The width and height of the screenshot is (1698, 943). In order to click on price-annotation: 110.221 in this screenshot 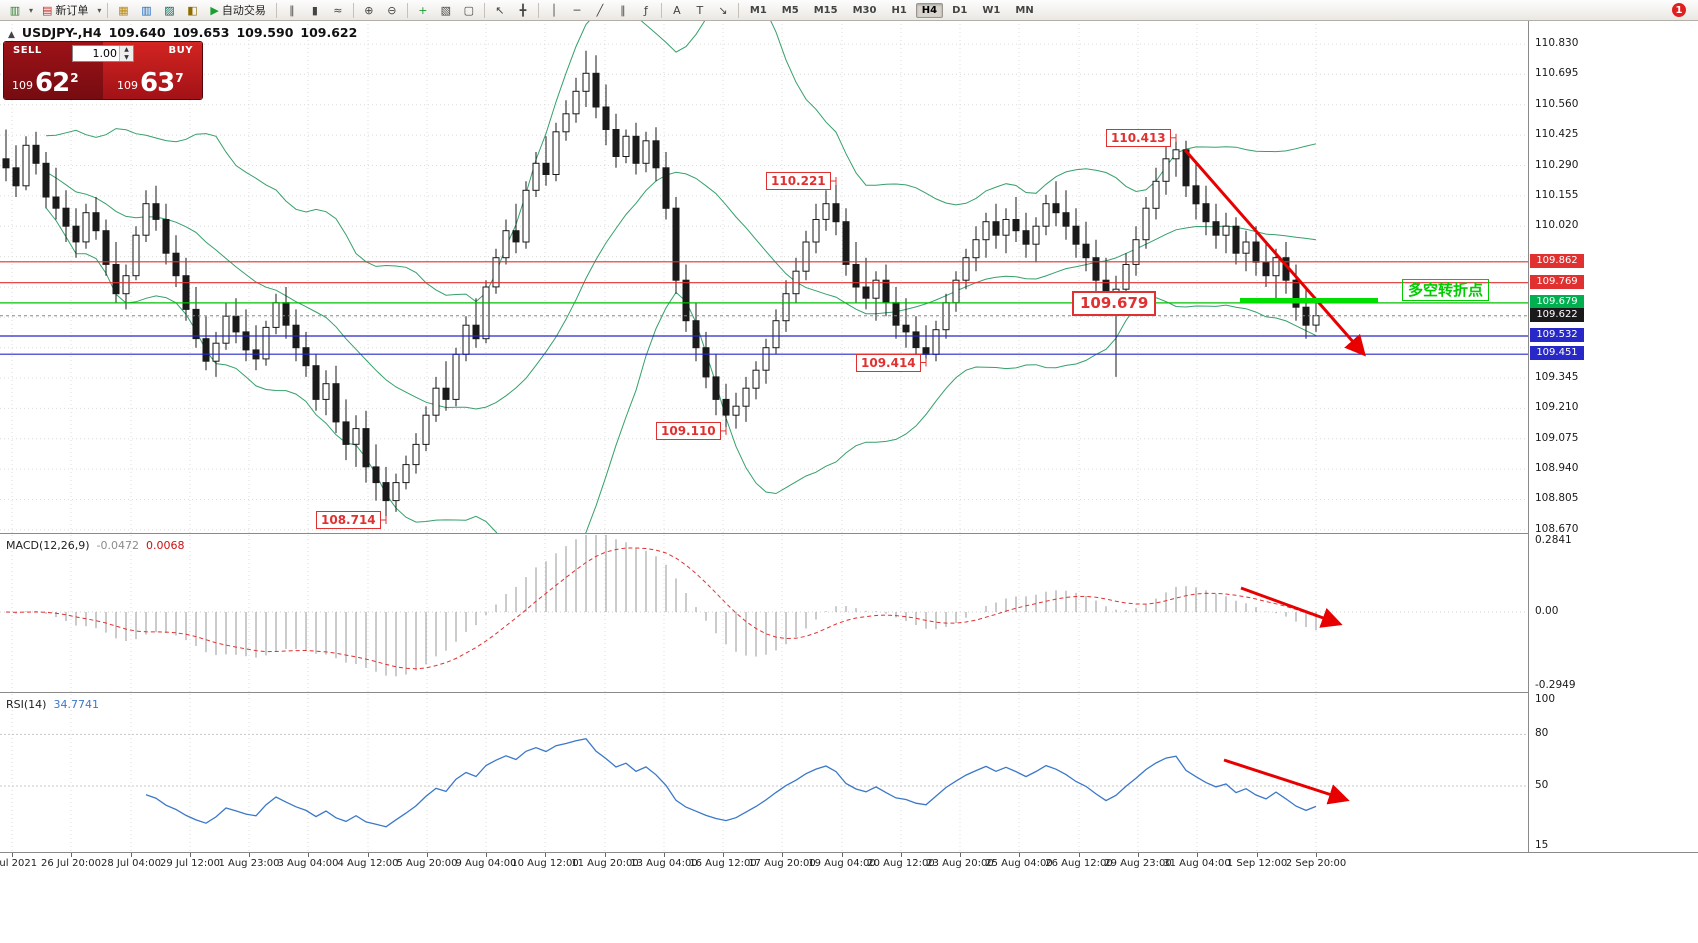, I will do `click(798, 181)`.